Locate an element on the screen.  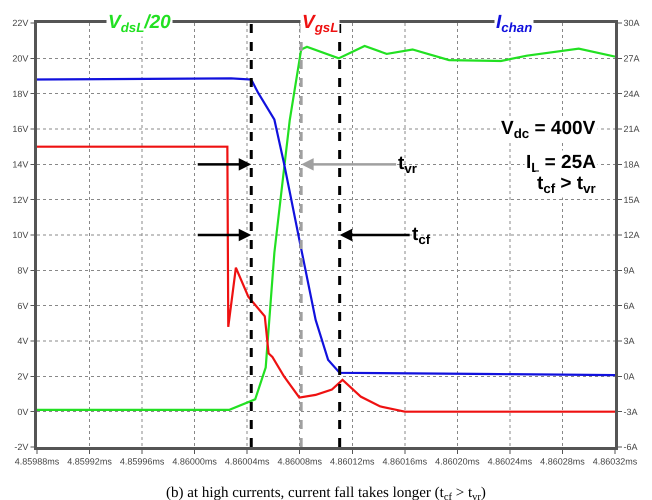
x-tick-label: 4.86020ms is located at coordinates (457, 461).